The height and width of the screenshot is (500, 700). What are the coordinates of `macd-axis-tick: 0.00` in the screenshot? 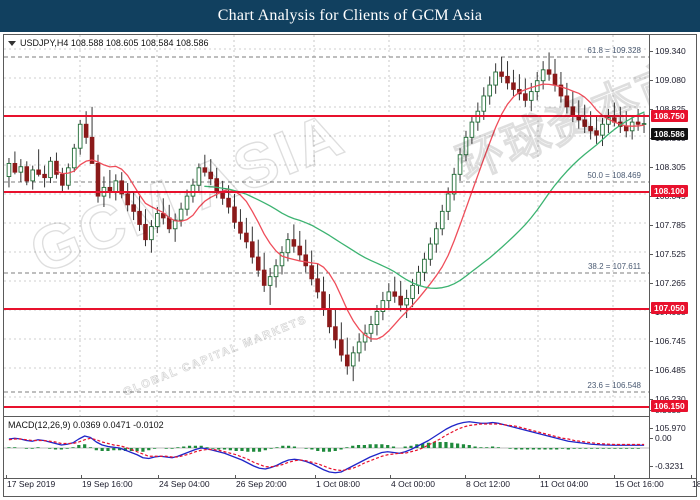 It's located at (661, 438).